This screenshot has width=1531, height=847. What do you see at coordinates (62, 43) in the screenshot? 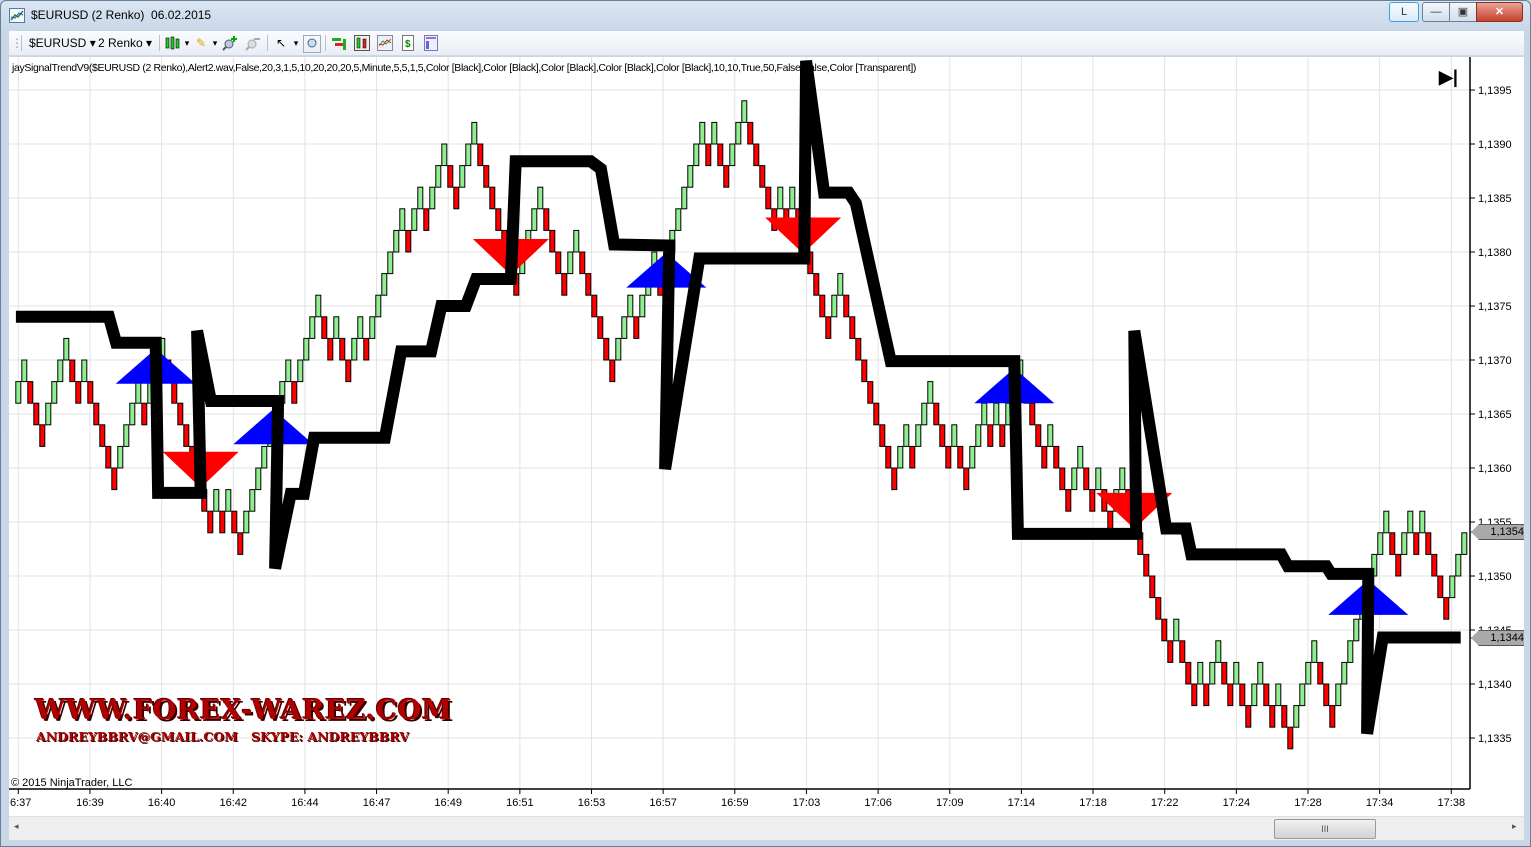
I see `instrument-selector: $EURUSD ▾` at bounding box center [62, 43].